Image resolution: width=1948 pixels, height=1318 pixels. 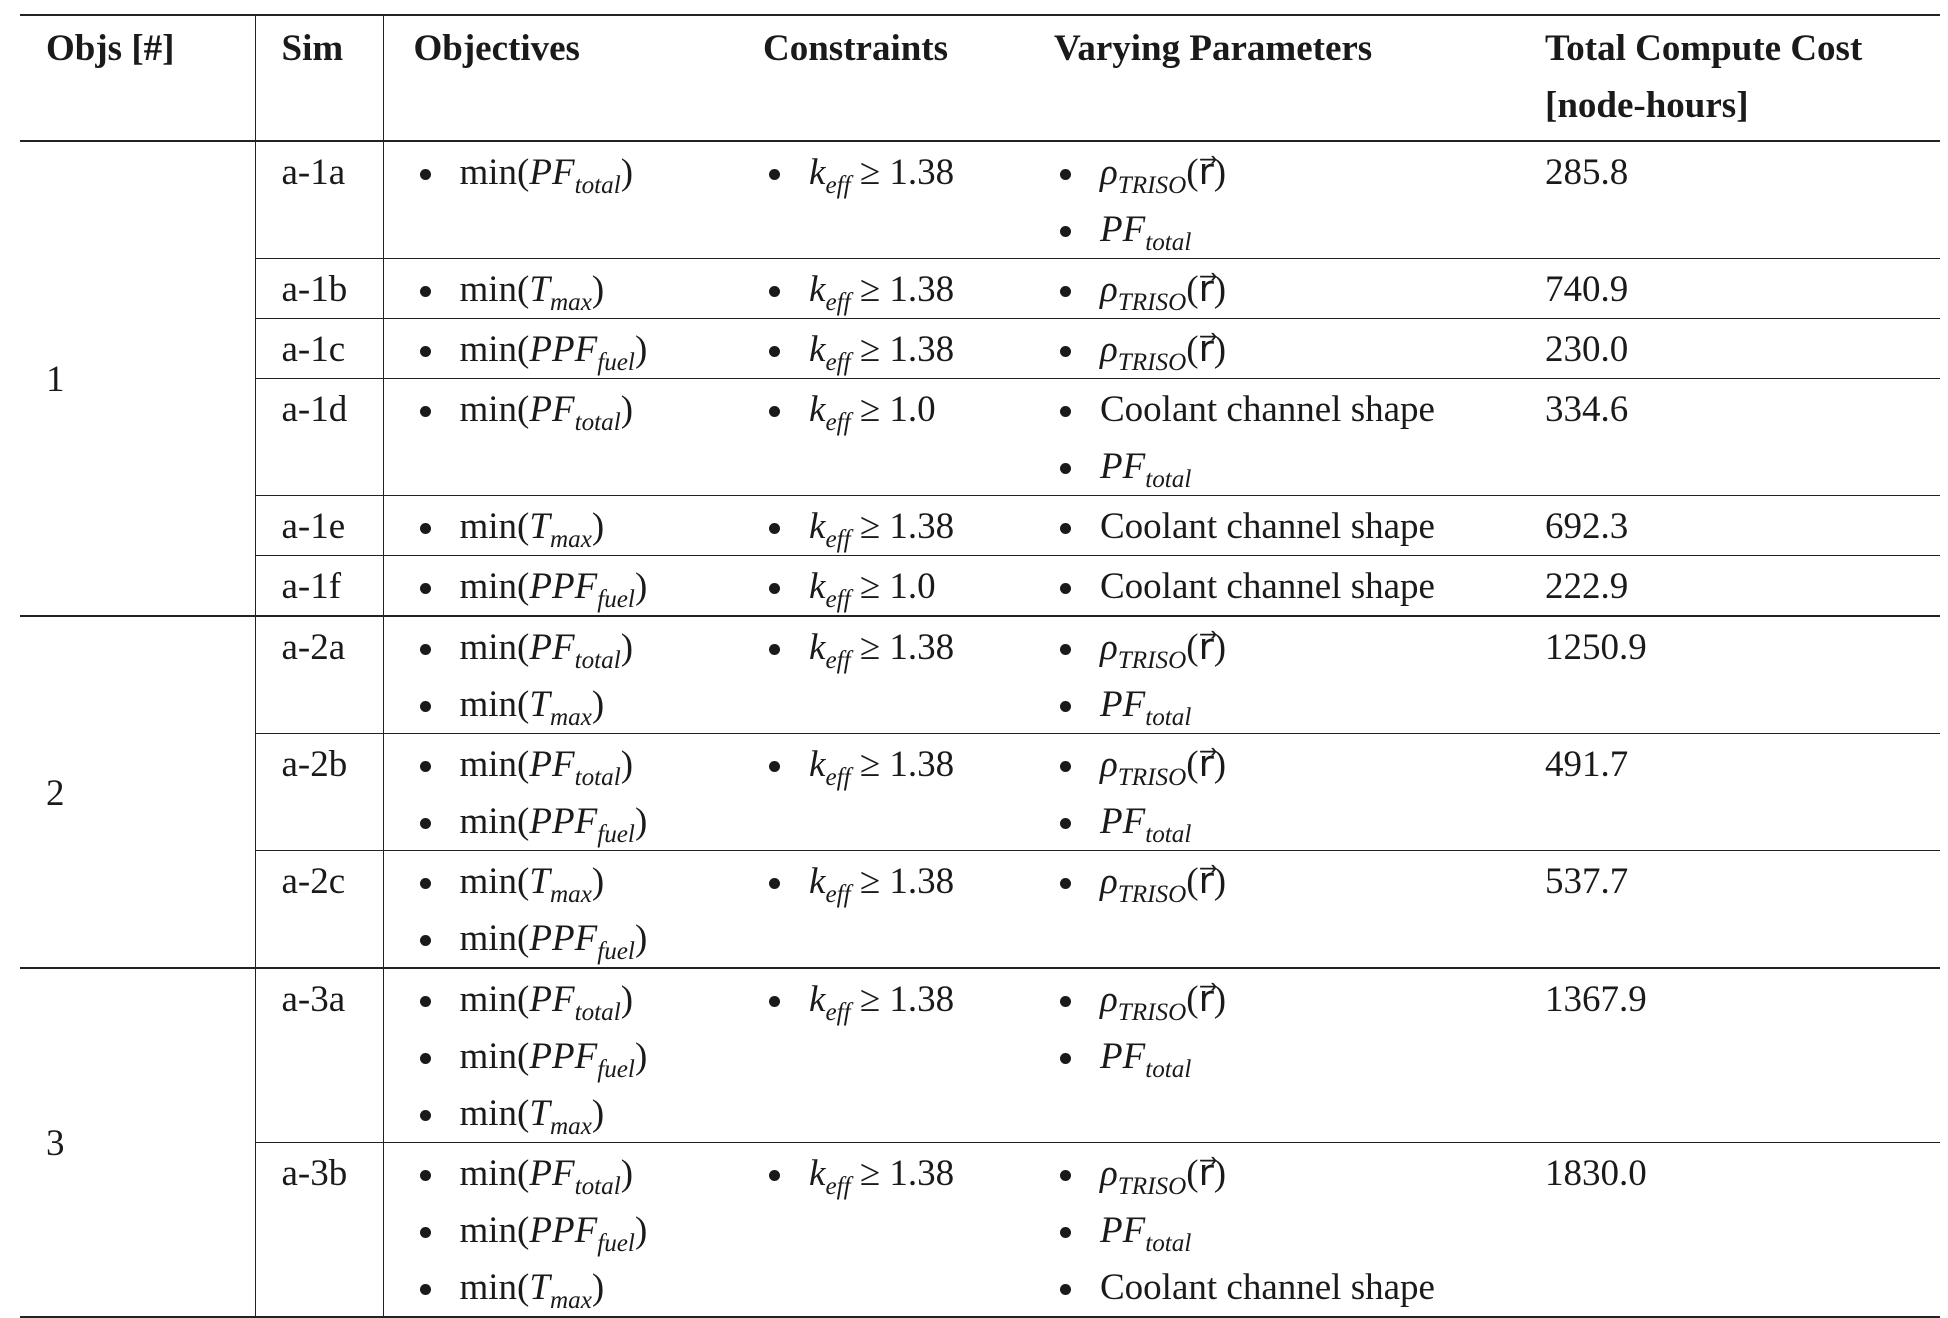 What do you see at coordinates (319, 1055) in the screenshot?
I see `sim-id-cell: a-3a` at bounding box center [319, 1055].